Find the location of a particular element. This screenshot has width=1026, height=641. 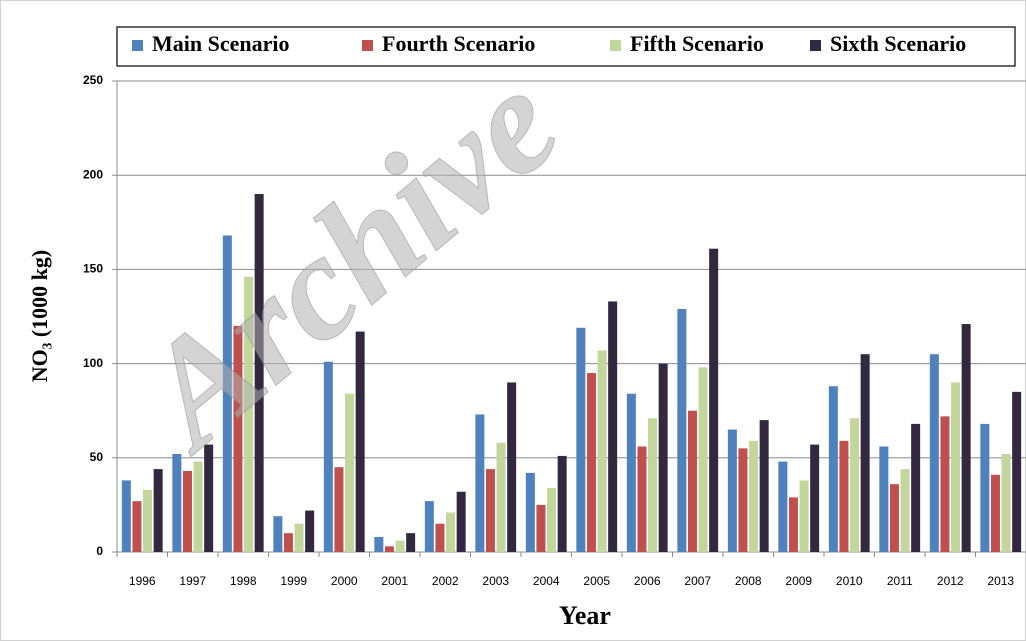

x-tick-label: 1996 is located at coordinates (142, 581).